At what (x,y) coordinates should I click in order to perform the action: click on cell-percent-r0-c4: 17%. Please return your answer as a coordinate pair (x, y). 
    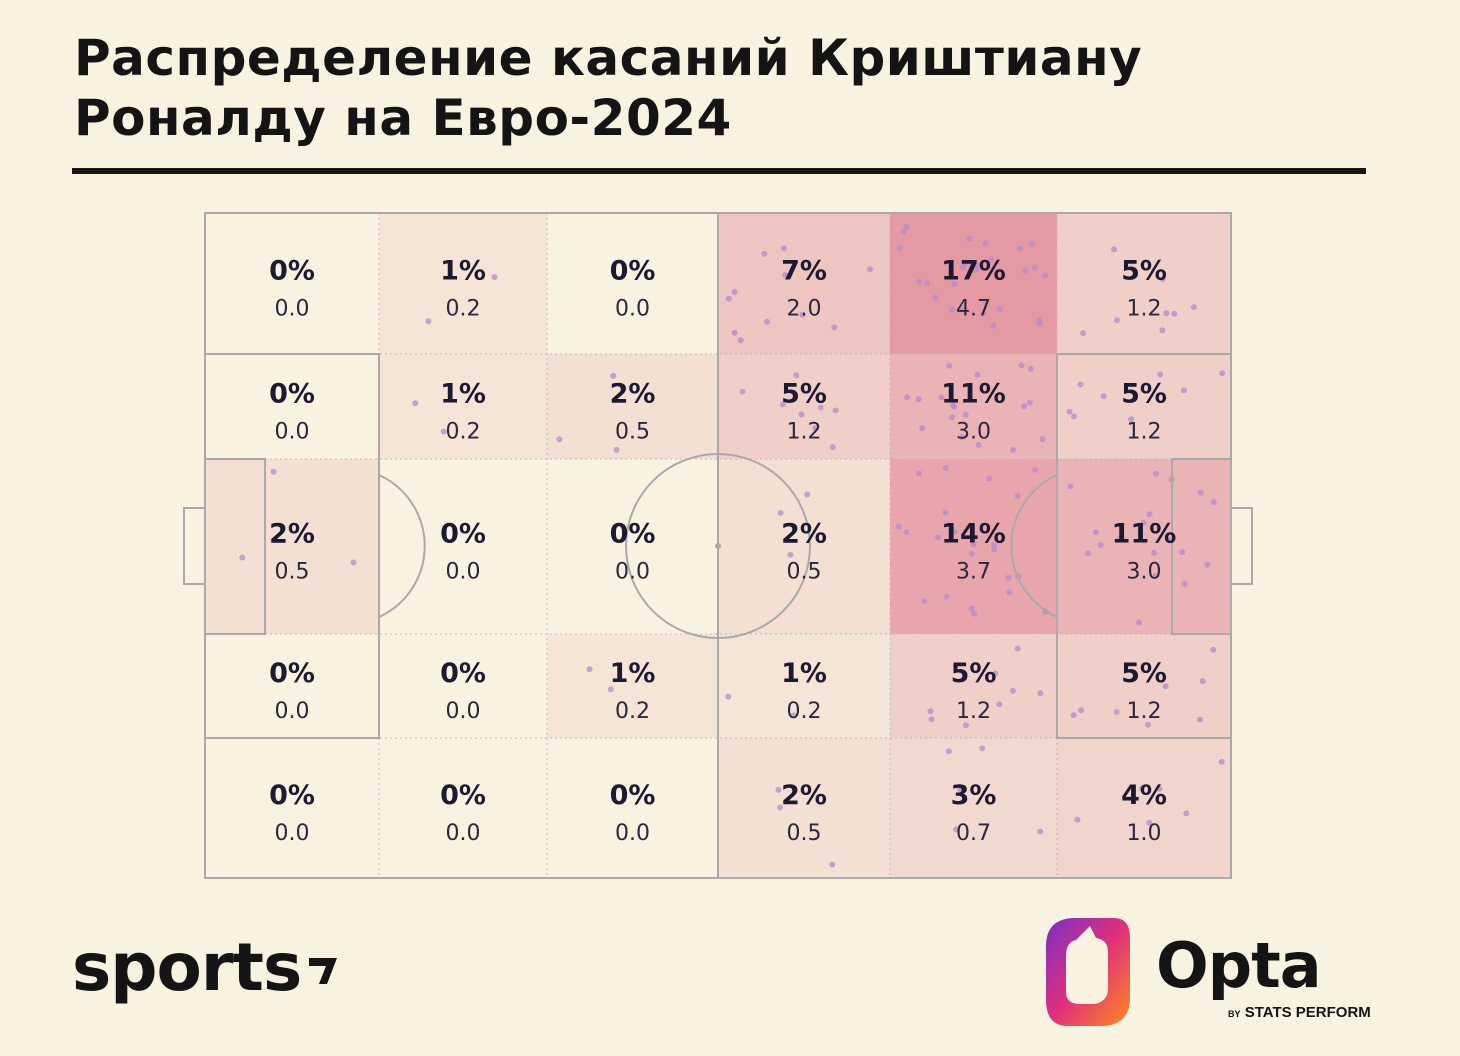
    Looking at the image, I should click on (973, 271).